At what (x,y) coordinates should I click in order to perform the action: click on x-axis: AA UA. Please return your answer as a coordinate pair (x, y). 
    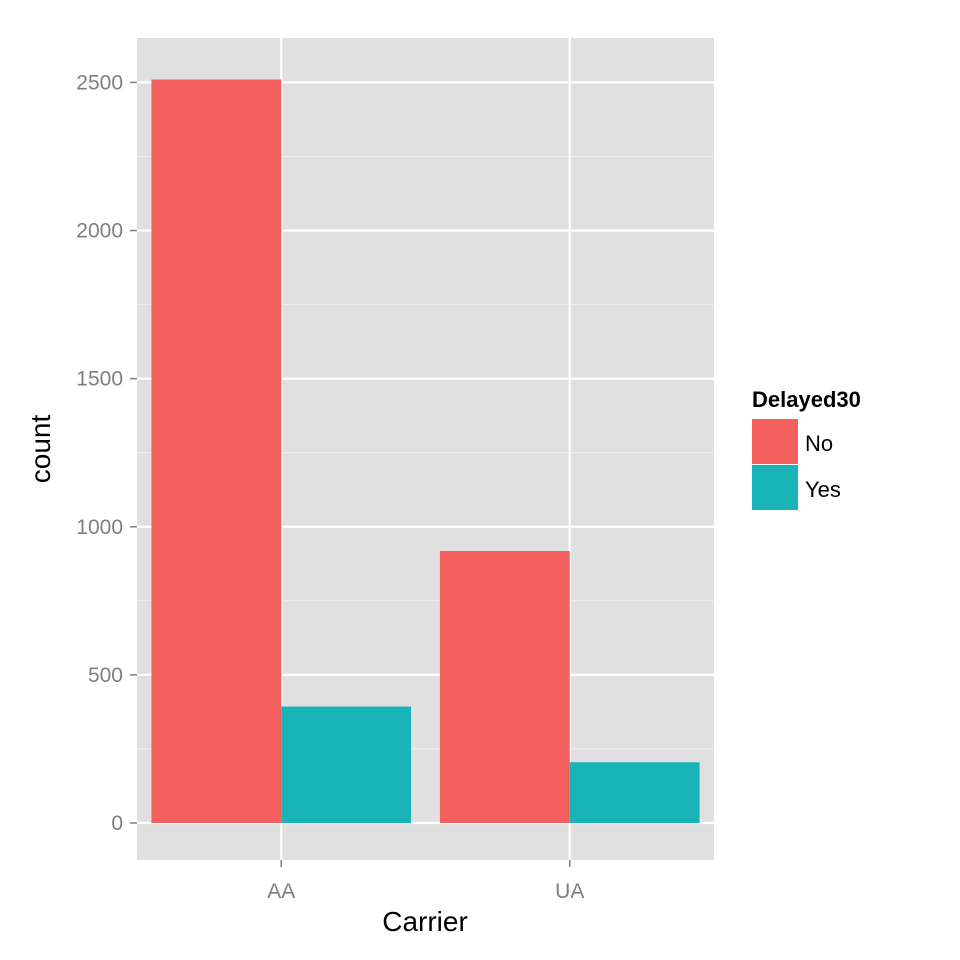
    Looking at the image, I should click on (425, 881).